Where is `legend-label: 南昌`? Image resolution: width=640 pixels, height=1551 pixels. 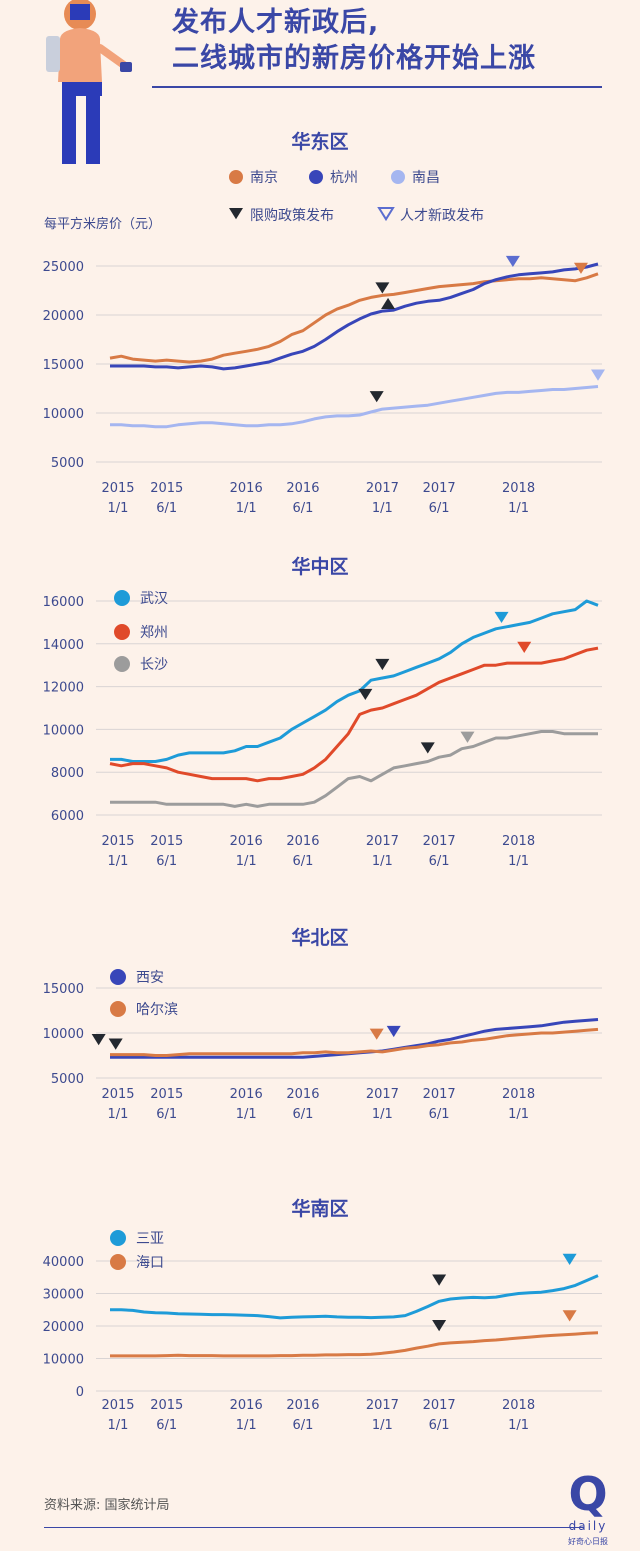
legend-label: 南昌 is located at coordinates (426, 178).